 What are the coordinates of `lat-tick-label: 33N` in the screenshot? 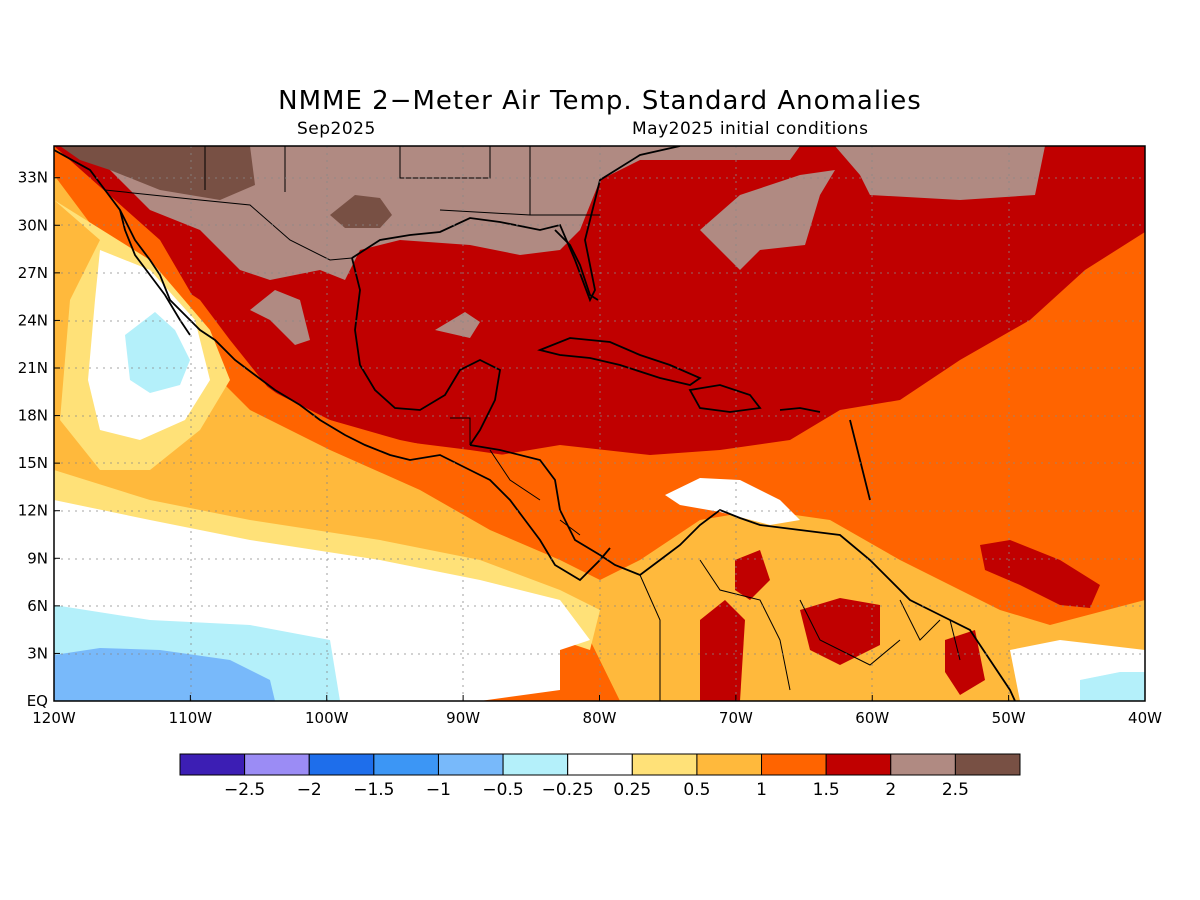 It's located at (33, 178).